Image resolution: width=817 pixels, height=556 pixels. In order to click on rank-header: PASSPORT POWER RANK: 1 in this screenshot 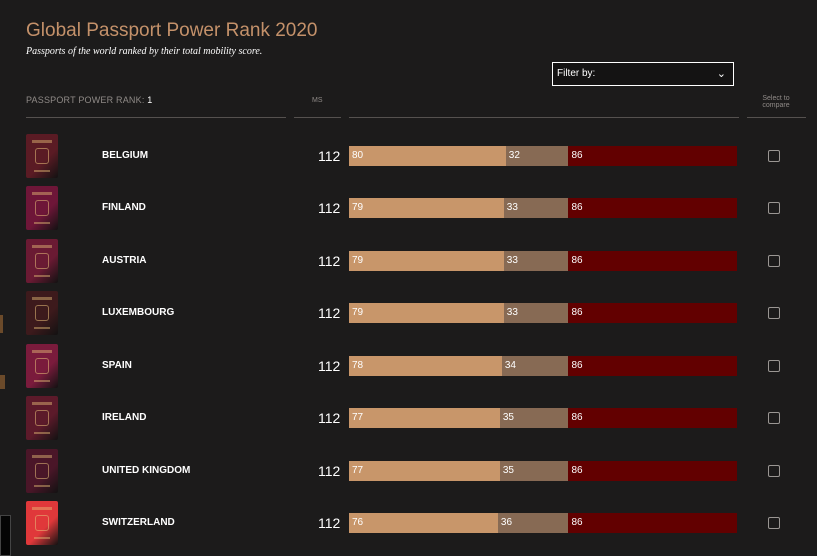, I will do `click(89, 100)`.